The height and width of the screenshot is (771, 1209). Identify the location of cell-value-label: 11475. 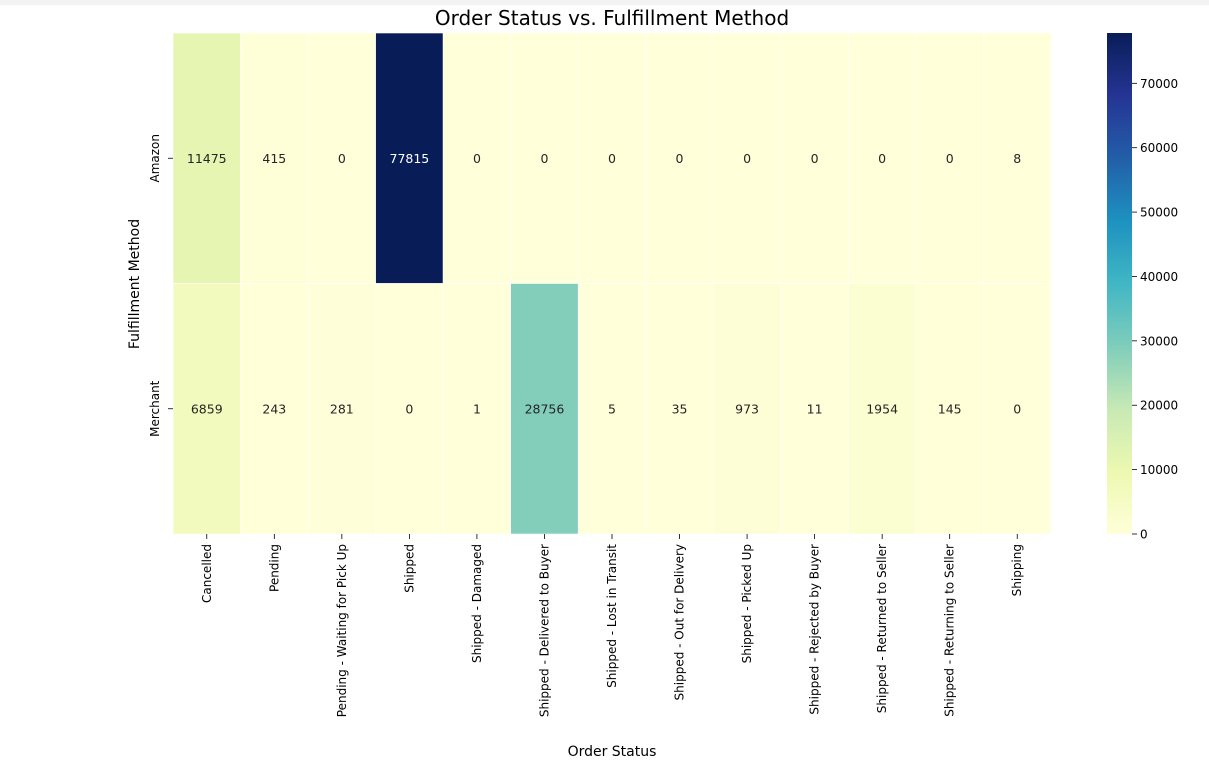
(207, 158).